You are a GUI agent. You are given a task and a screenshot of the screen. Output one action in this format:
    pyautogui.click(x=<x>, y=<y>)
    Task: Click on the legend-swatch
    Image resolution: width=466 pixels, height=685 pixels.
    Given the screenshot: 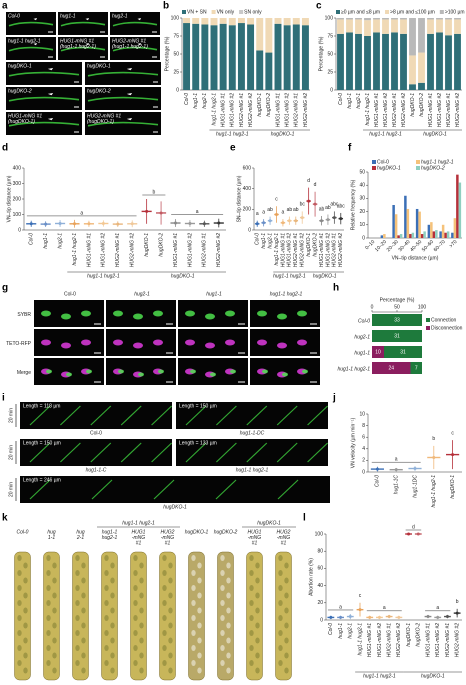 What is the action you would take?
    pyautogui.click(x=428, y=320)
    